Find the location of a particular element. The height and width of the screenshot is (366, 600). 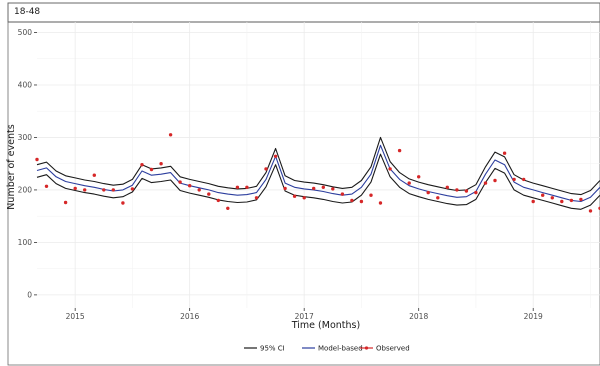

ci-lower-line-group is located at coordinates (318, 181).